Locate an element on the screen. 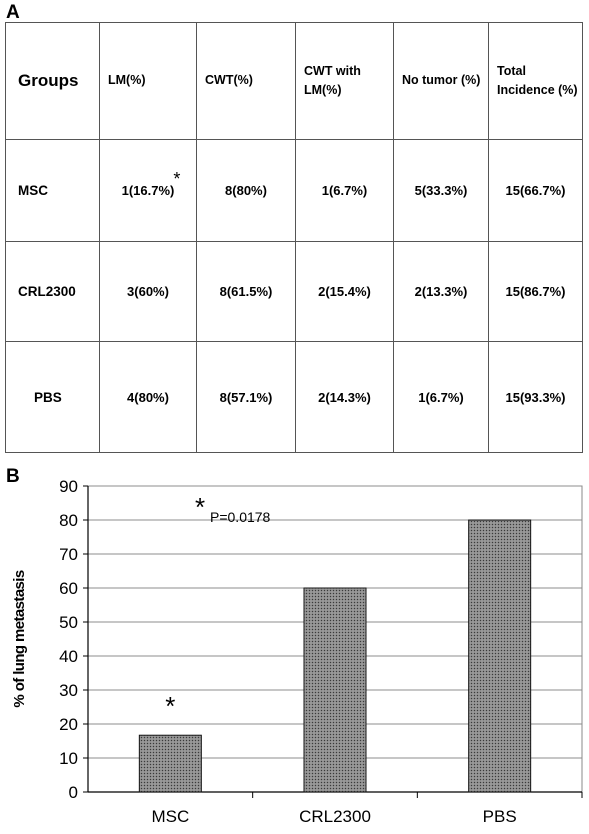 Image resolution: width=589 pixels, height=834 pixels. table-cell: 2(14.3%) is located at coordinates (344, 397).